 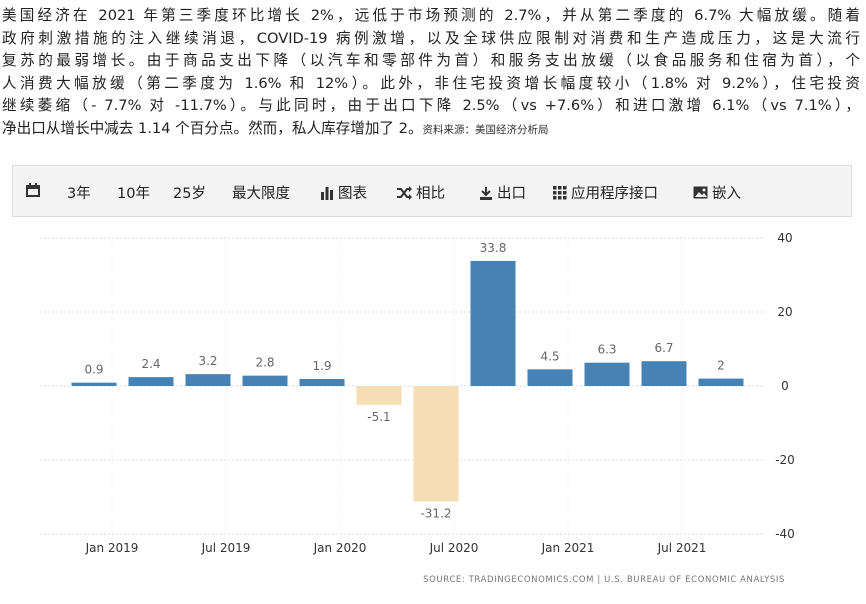 I want to click on y-tick-label: -40, so click(x=785, y=534).